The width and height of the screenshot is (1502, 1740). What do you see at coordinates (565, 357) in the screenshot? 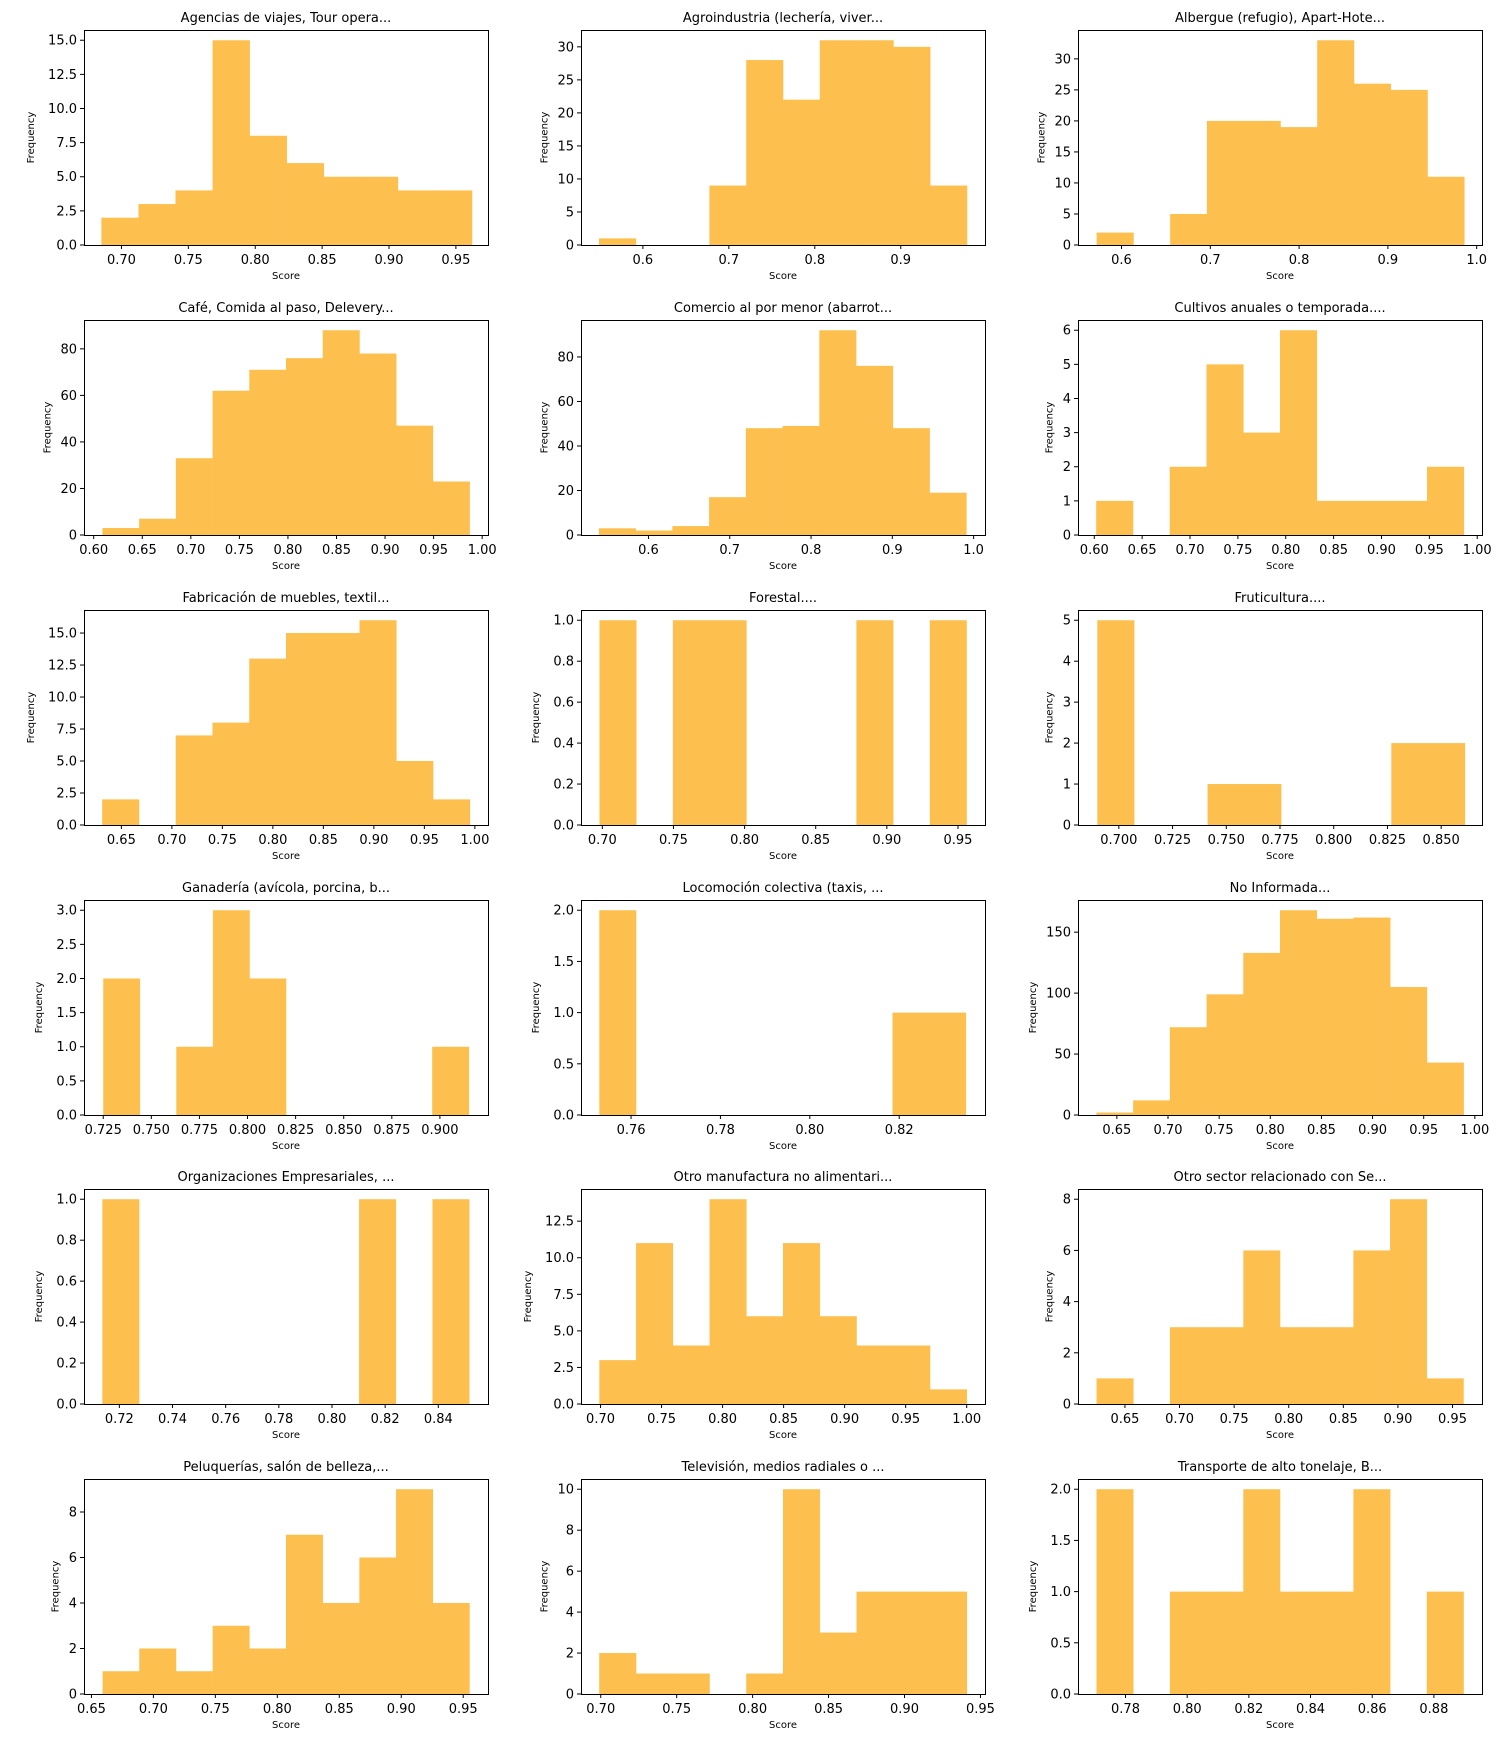
I see `y-tick-label: 80` at bounding box center [565, 357].